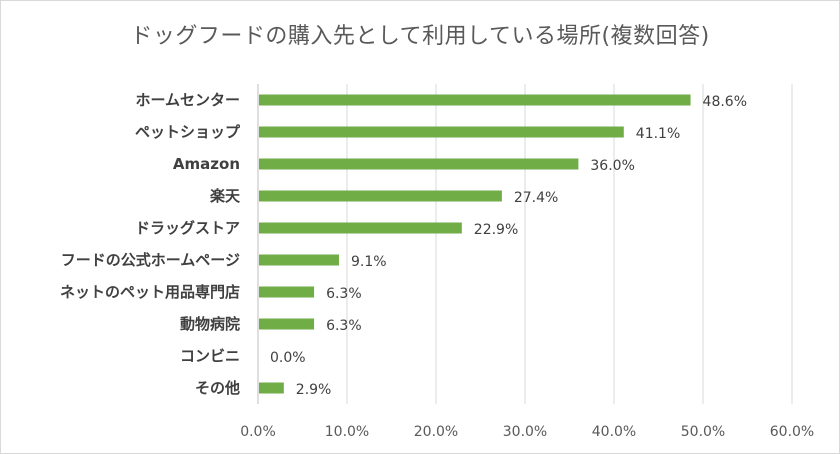  What do you see at coordinates (314, 390) in the screenshot?
I see `data-label: 2.9%` at bounding box center [314, 390].